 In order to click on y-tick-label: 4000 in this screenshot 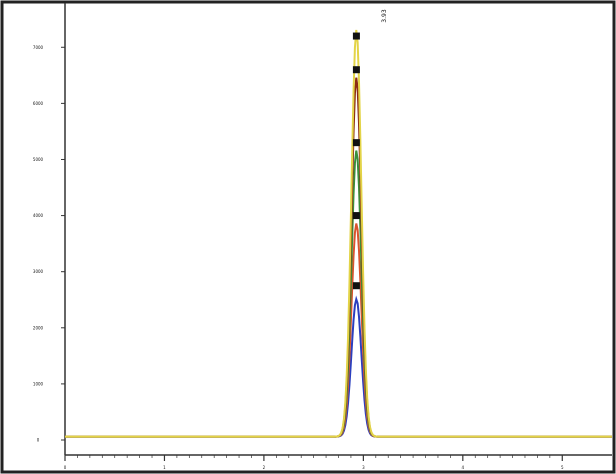, I will do `click(38, 215)`.